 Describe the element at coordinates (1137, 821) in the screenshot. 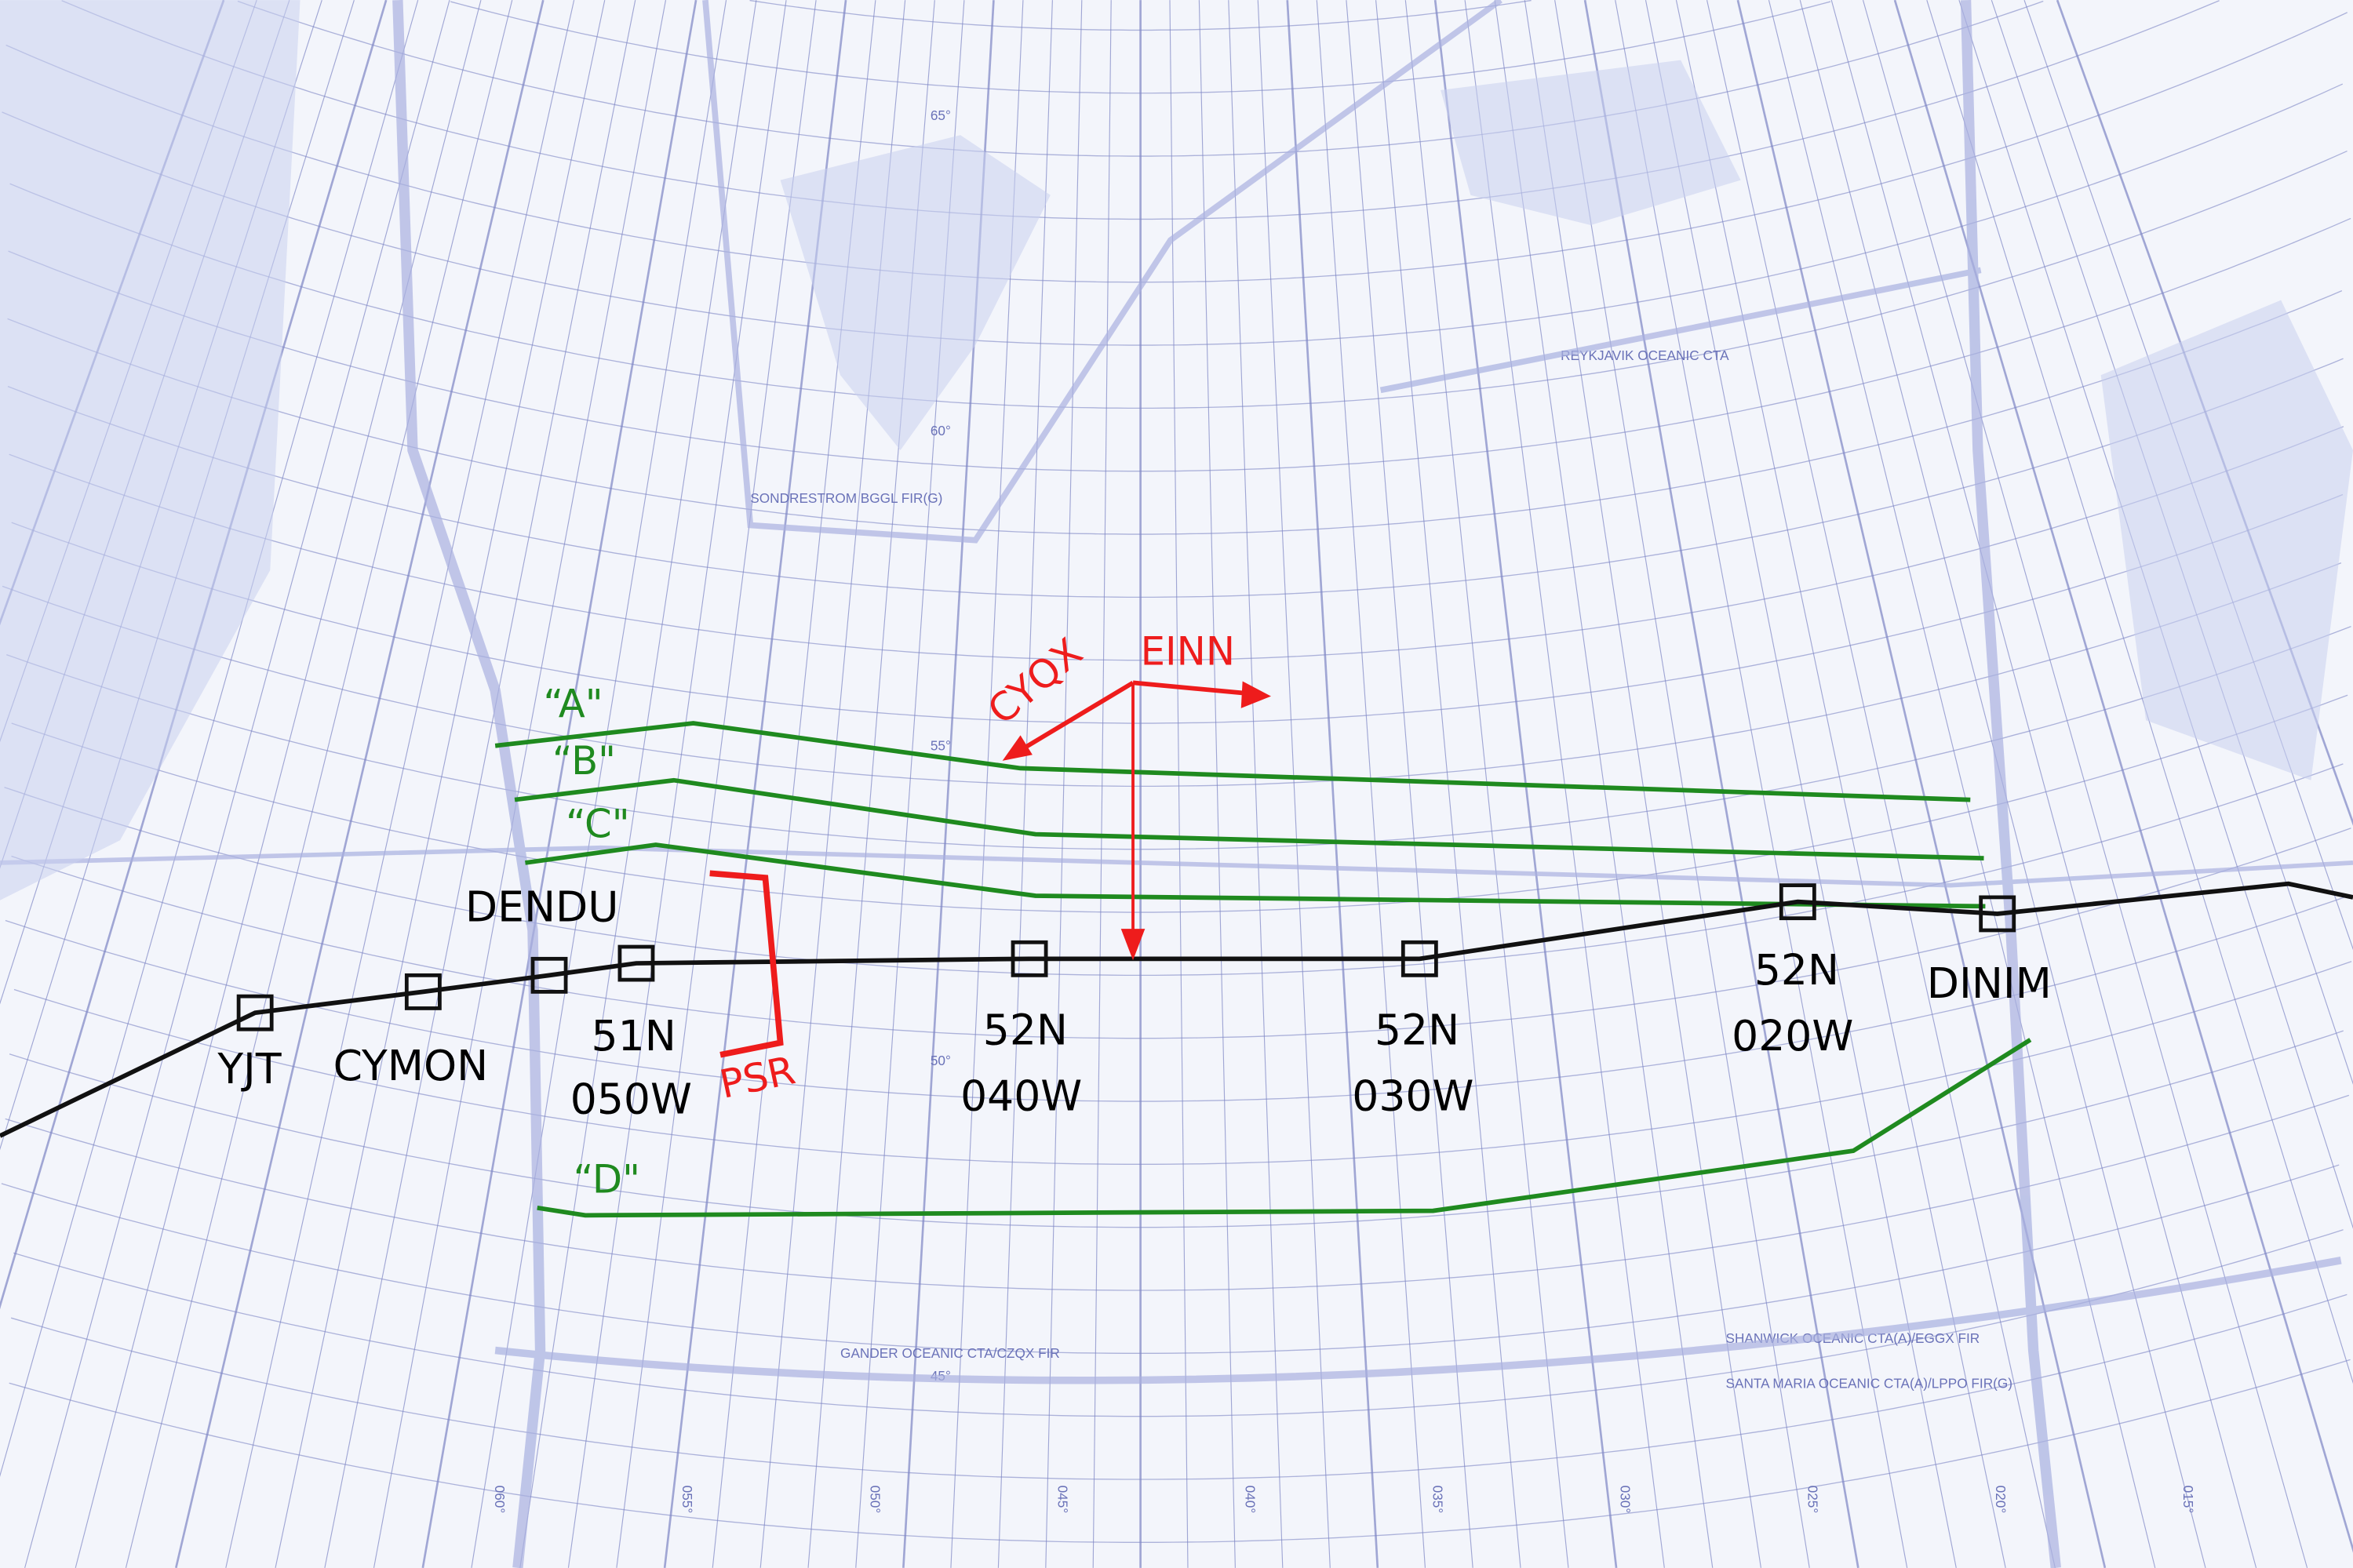

I see `arrowheads` at that location.